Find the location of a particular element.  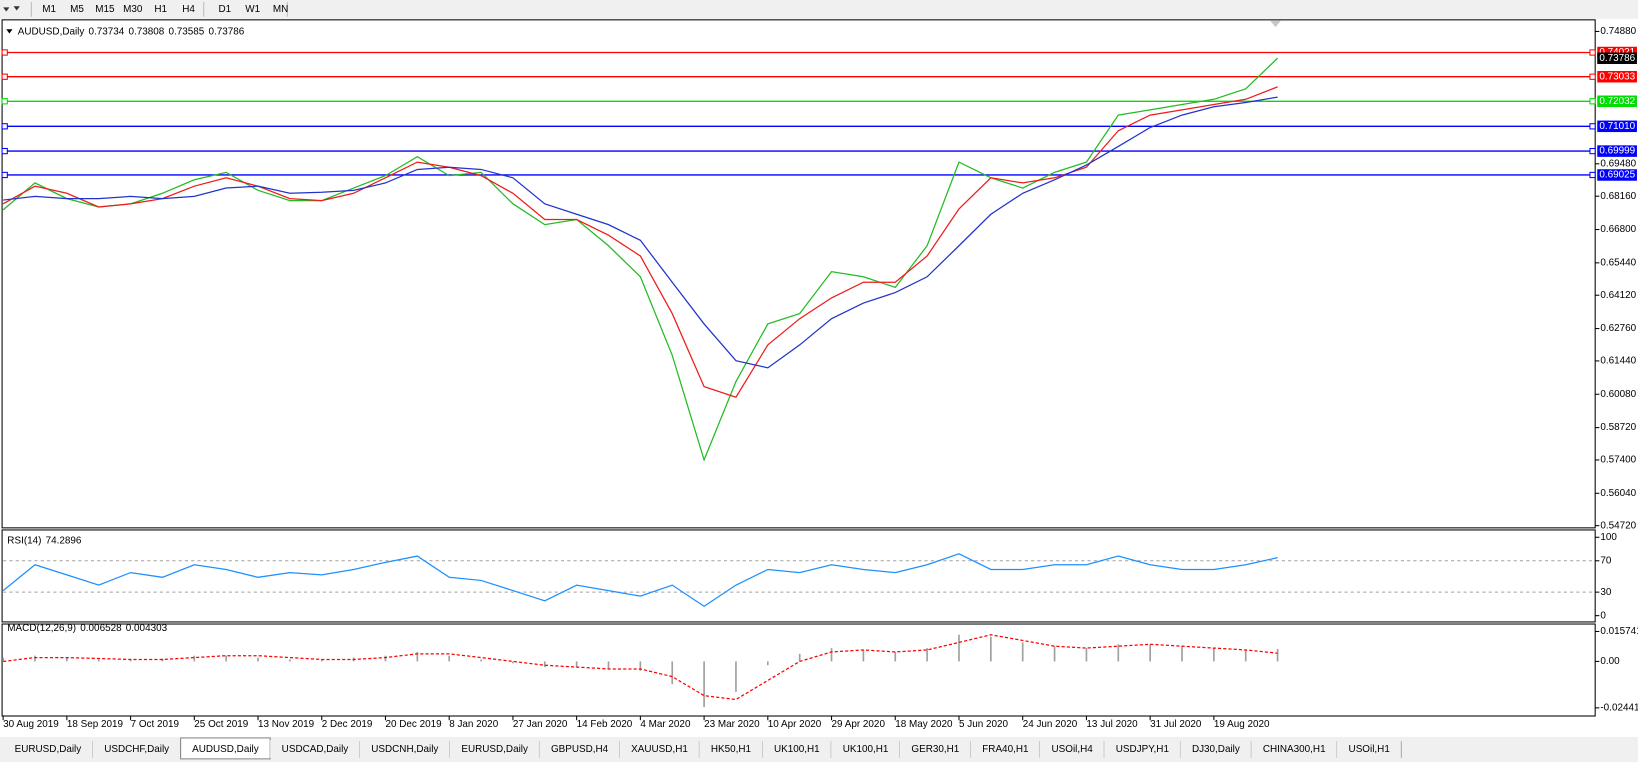

timeframe-button: M1 is located at coordinates (49, 9).